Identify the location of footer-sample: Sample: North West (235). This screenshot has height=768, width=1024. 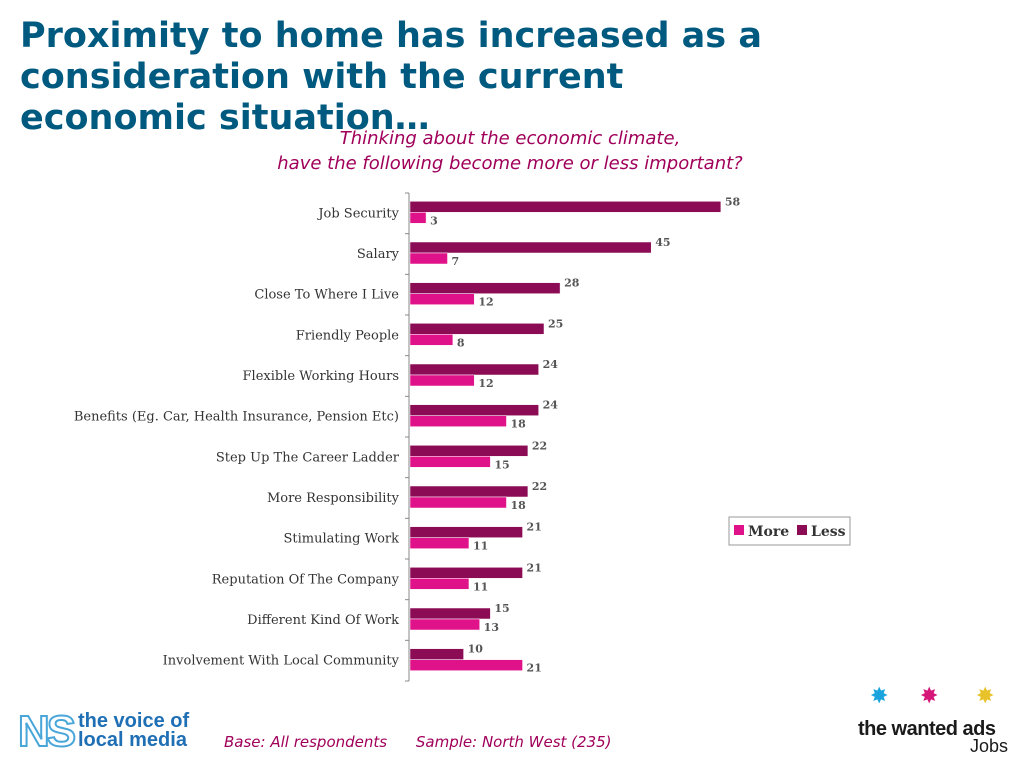
(513, 742).